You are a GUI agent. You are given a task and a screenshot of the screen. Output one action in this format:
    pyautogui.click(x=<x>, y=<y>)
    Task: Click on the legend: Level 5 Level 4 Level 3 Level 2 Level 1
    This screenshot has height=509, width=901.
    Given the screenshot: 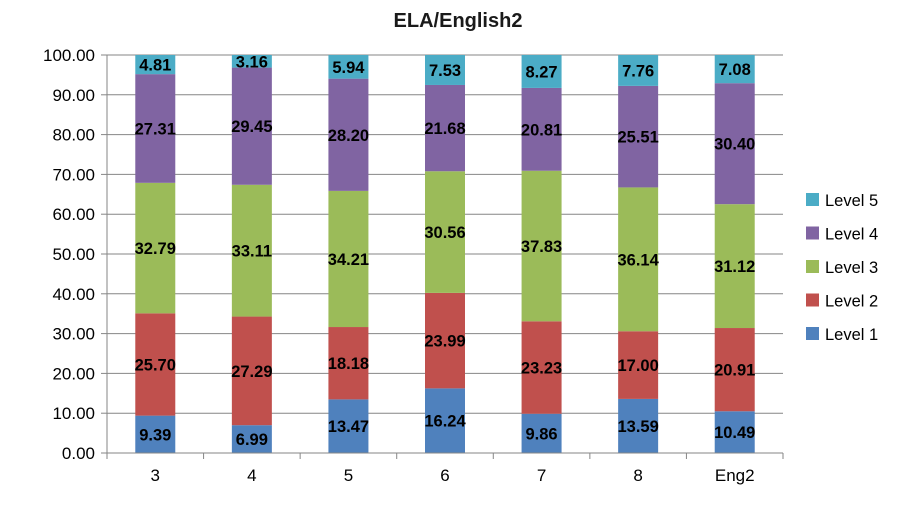 What is the action you would take?
    pyautogui.click(x=842, y=268)
    